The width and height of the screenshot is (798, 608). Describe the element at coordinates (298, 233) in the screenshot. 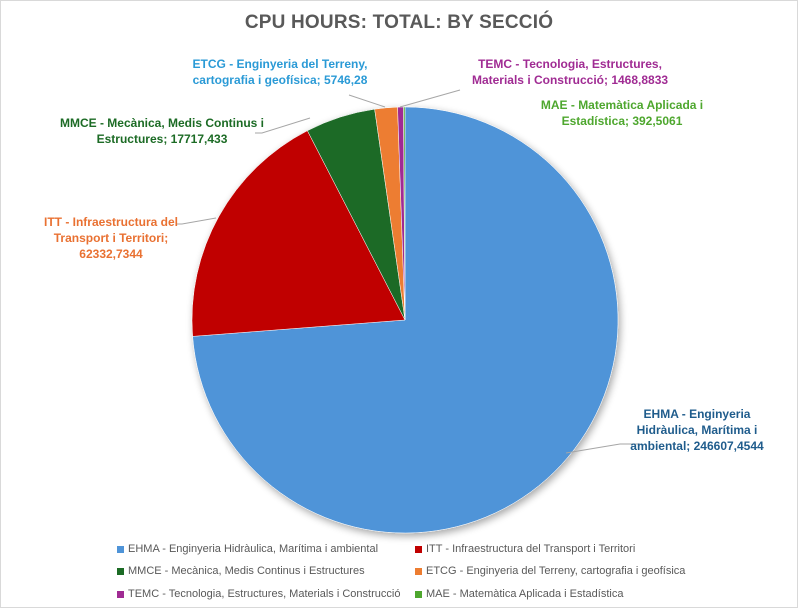

I see `pie-slice-itt` at that location.